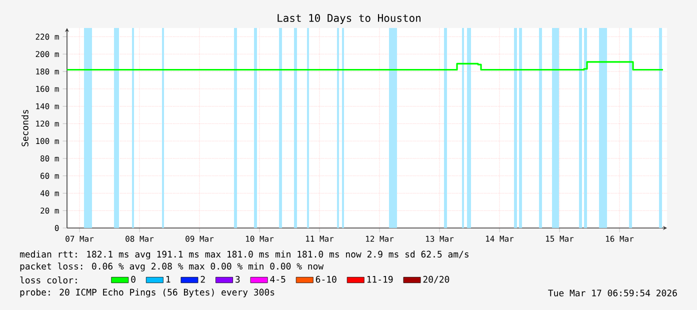  I want to click on legend-label: 4-5, so click(278, 279).